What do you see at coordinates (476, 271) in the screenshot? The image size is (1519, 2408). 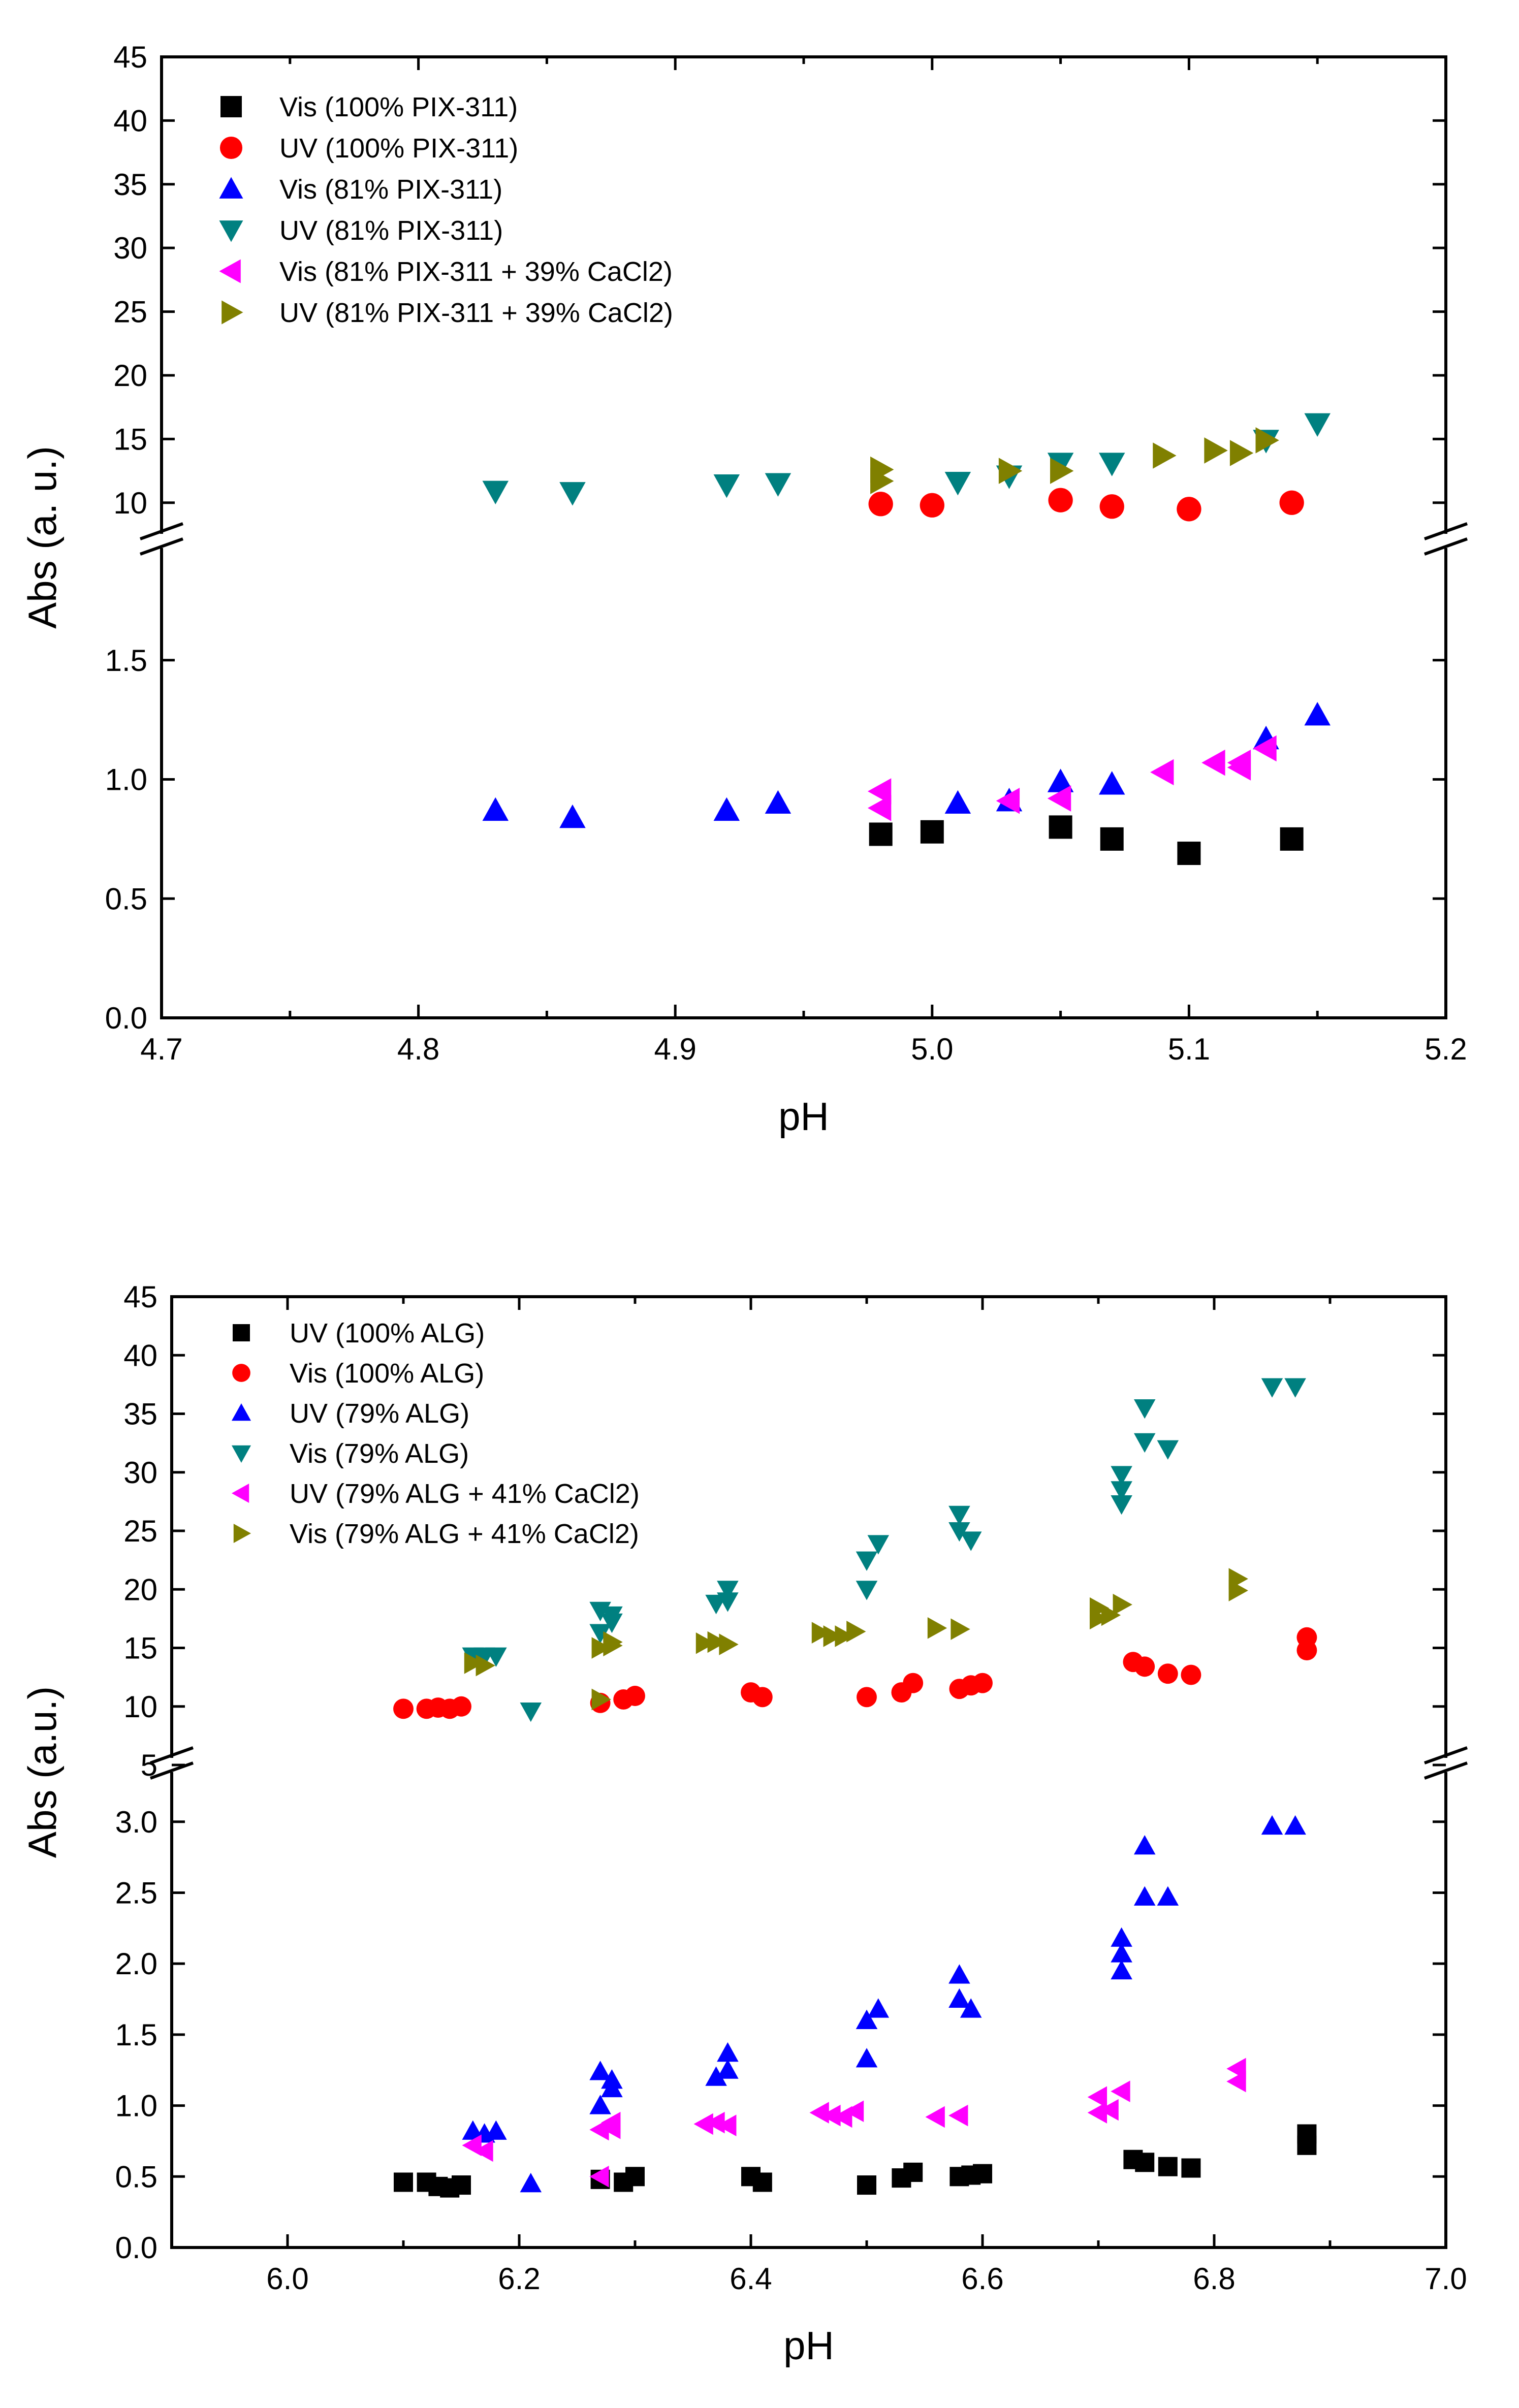 I see `legend-label: Vis (81% PIX-311 + 39% CaCl2)` at bounding box center [476, 271].